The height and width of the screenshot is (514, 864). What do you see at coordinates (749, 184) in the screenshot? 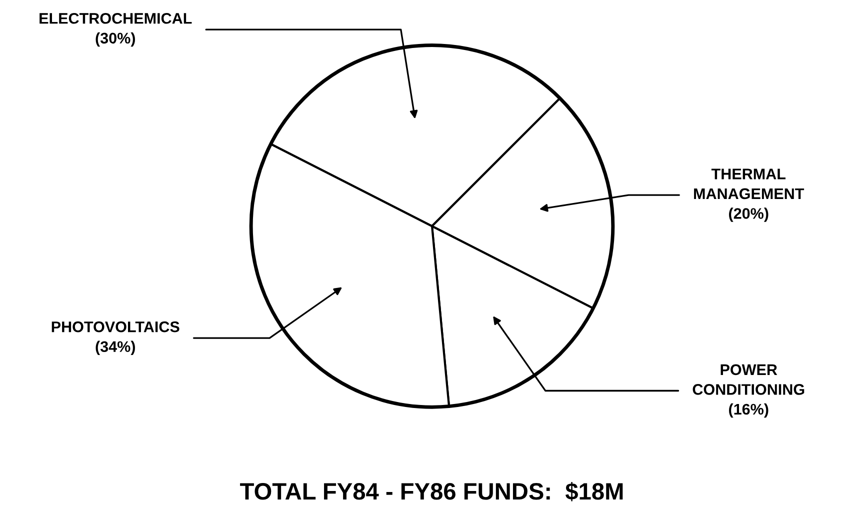
I see `slice-label: THERMAL MANAGEMENT` at bounding box center [749, 184].